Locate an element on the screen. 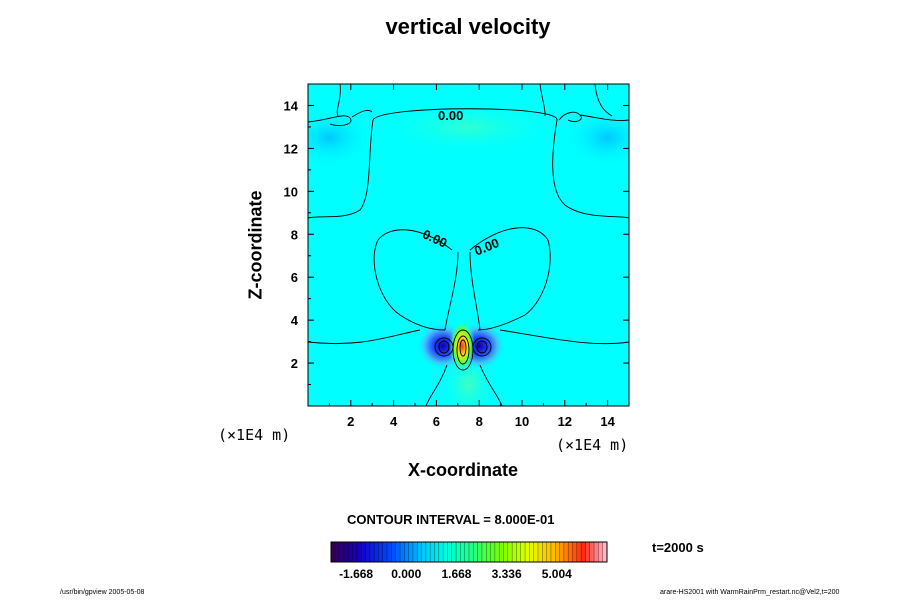  colorbar-frame is located at coordinates (469, 552).